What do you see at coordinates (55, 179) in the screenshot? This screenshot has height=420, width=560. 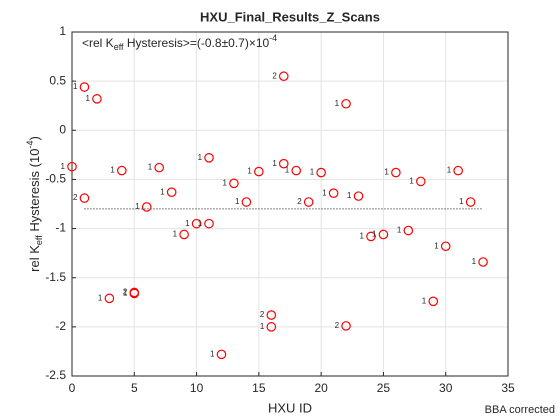 I see `y-tick-label: -0.5` at bounding box center [55, 179].